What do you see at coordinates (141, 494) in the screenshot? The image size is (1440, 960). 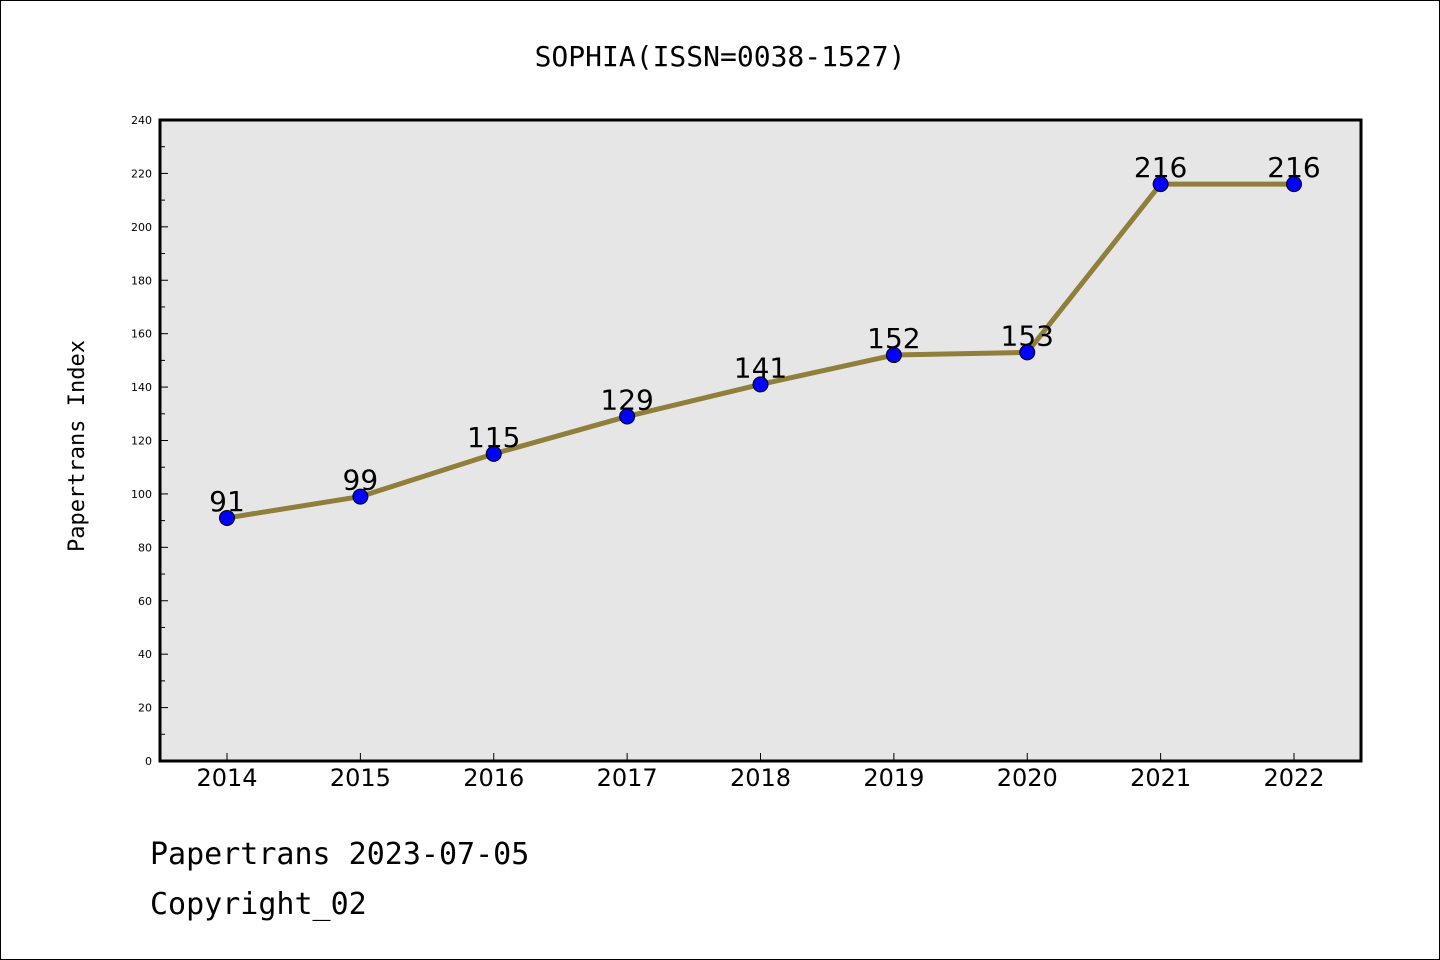 I see `y-tick-label: 100` at bounding box center [141, 494].